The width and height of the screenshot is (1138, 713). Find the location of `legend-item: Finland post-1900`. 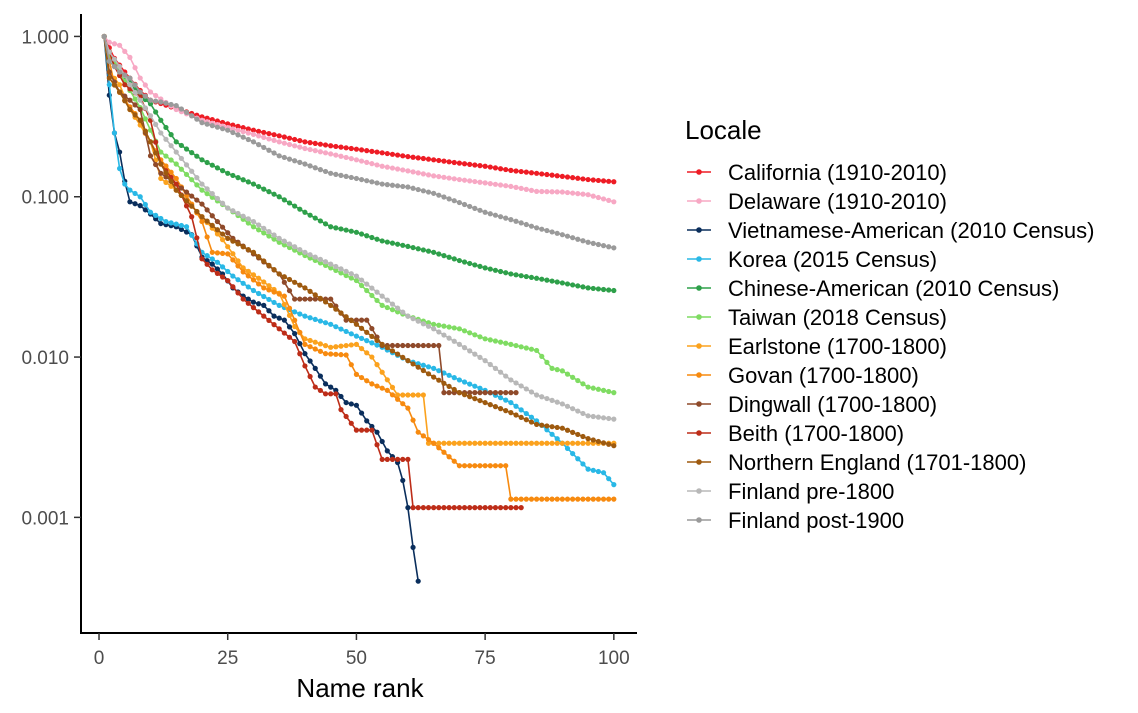

legend-item: Finland post-1900 is located at coordinates (795, 520).